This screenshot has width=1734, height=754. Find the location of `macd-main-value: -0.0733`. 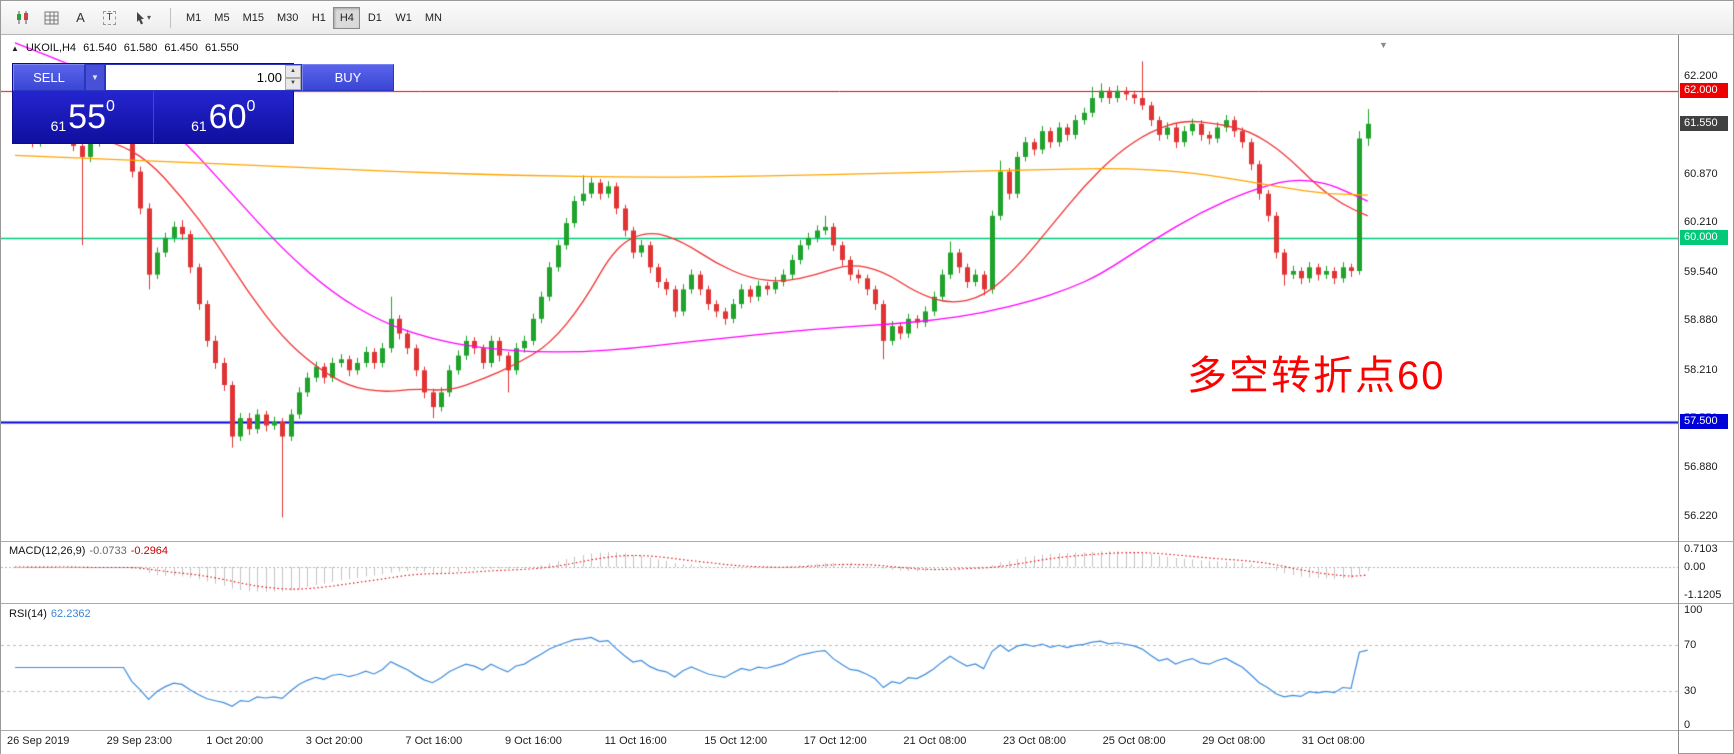

macd-main-value: -0.0733 is located at coordinates (108, 551).